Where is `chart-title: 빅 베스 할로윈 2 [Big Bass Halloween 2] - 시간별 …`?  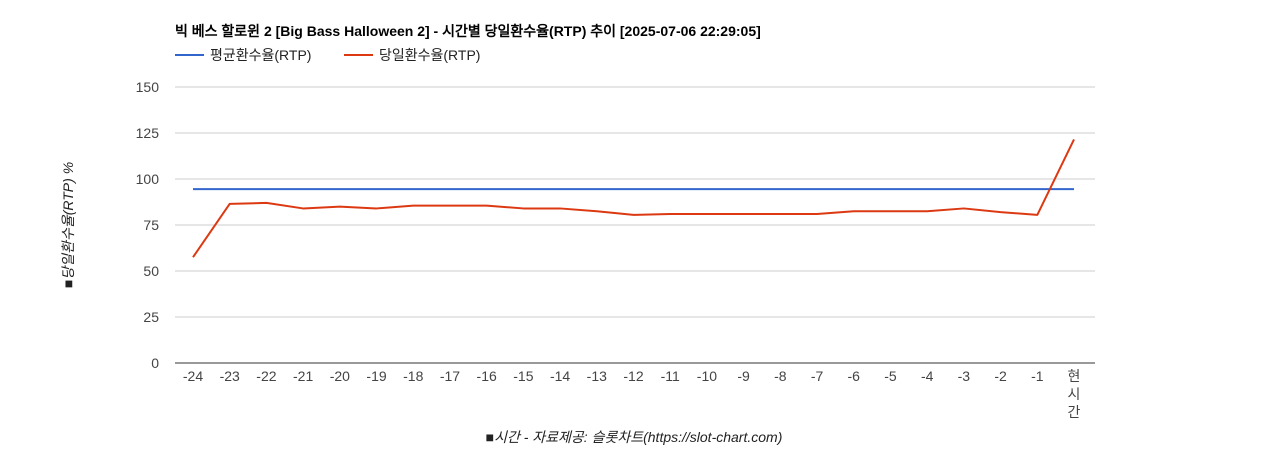 chart-title: 빅 베스 할로윈 2 [Big Bass Halloween 2] - 시간별 … is located at coordinates (468, 31).